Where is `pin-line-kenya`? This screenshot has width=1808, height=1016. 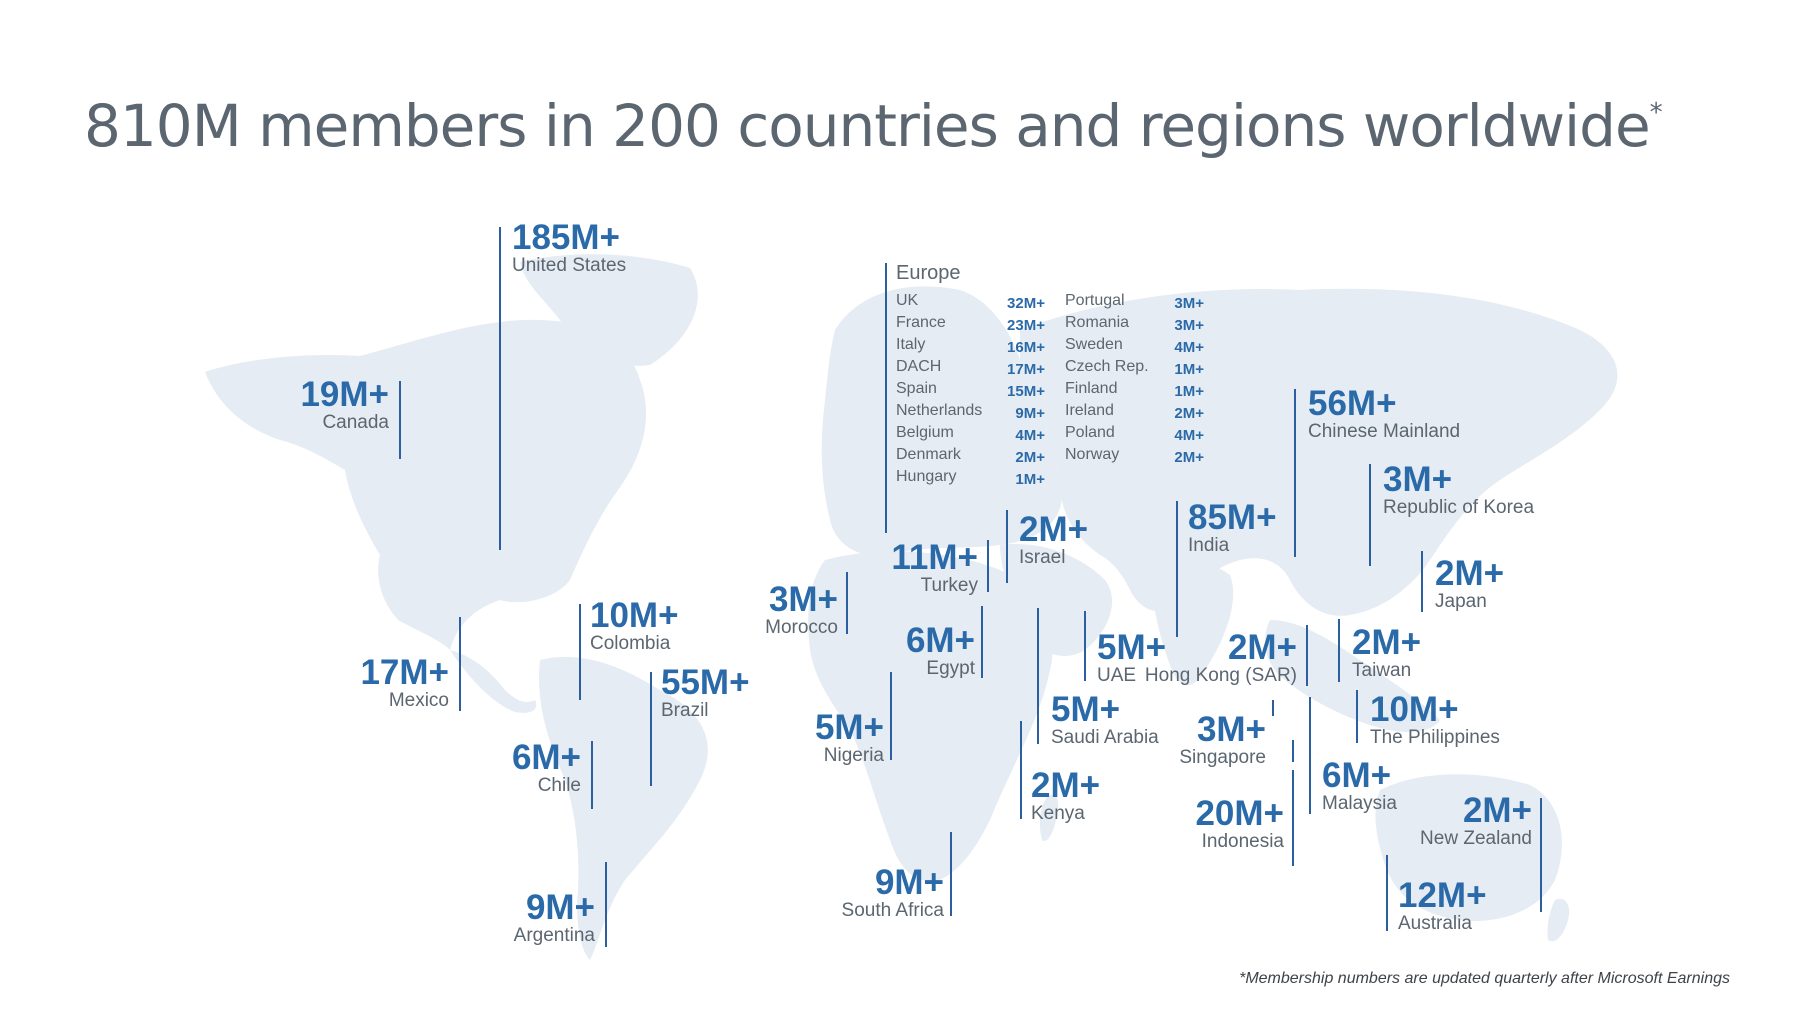 pin-line-kenya is located at coordinates (1021, 770).